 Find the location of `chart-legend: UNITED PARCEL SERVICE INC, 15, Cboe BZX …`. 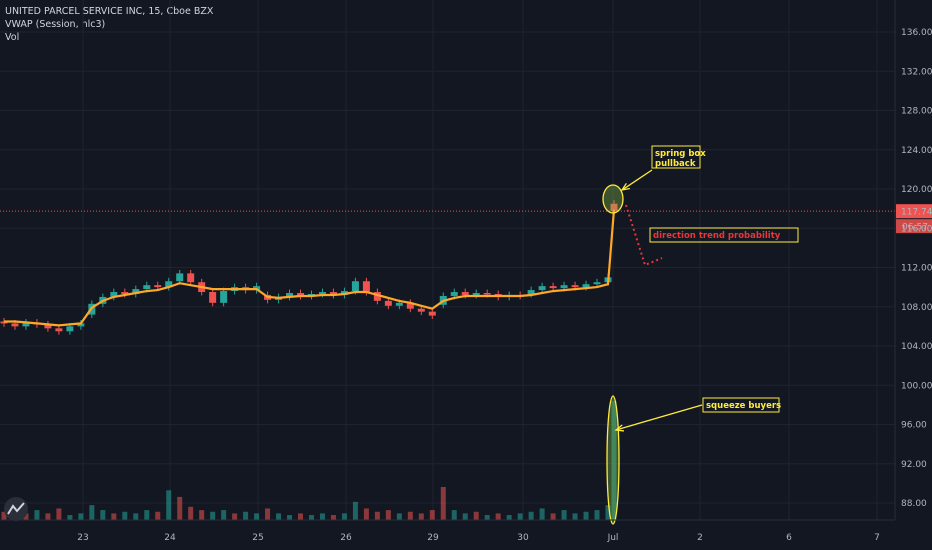

chart-legend: UNITED PARCEL SERVICE INC, 15, Cboe BZX … is located at coordinates (109, 24).